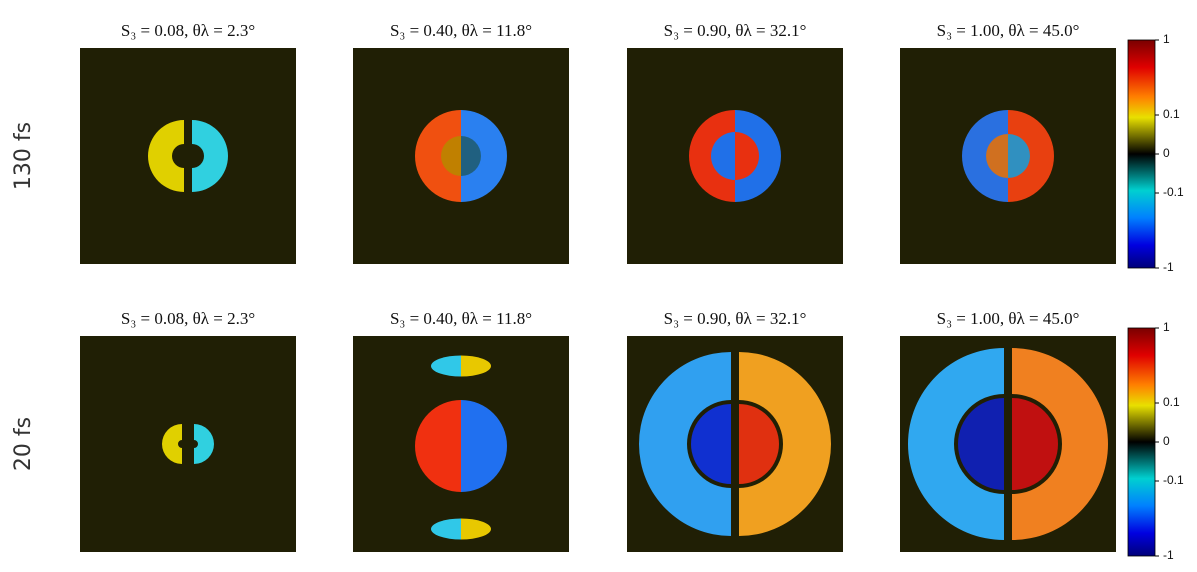  What do you see at coordinates (23, 156) in the screenshot?
I see `row-label: 130 fs` at bounding box center [23, 156].